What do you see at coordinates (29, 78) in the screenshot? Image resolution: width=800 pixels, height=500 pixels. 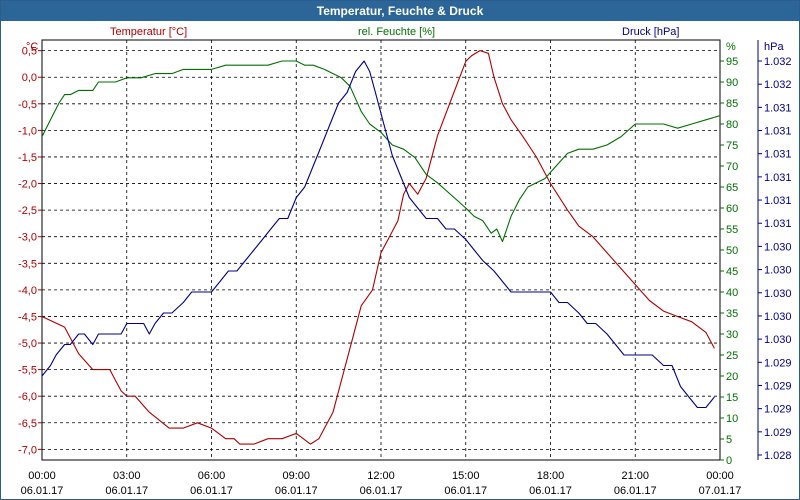 I see `temp-tick-label: 0,0` at bounding box center [29, 78].